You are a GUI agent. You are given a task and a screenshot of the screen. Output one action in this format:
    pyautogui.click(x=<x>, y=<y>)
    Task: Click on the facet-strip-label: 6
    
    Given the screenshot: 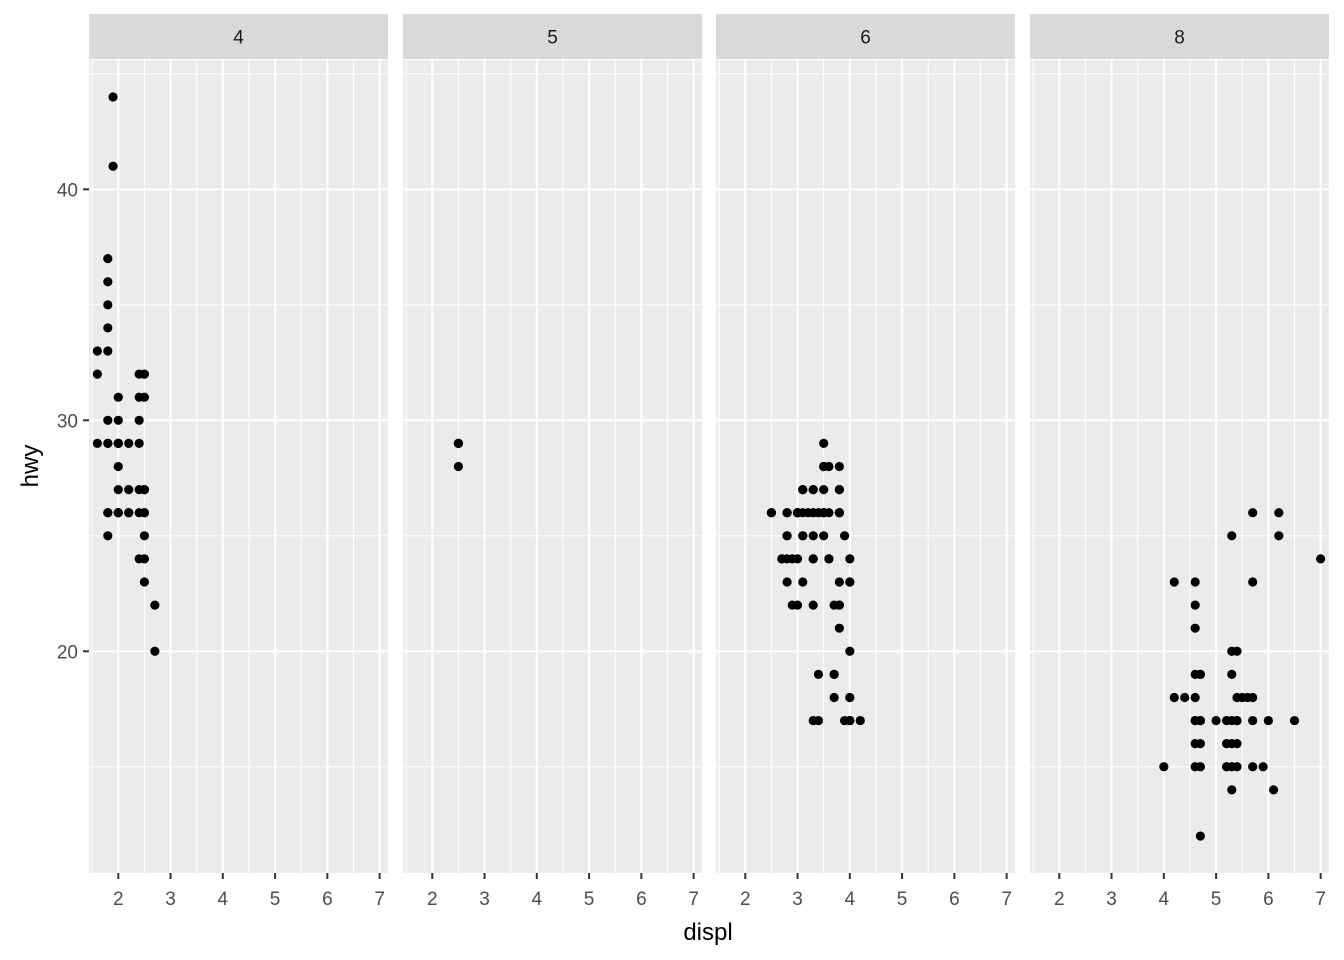 What is the action you would take?
    pyautogui.click(x=865, y=38)
    